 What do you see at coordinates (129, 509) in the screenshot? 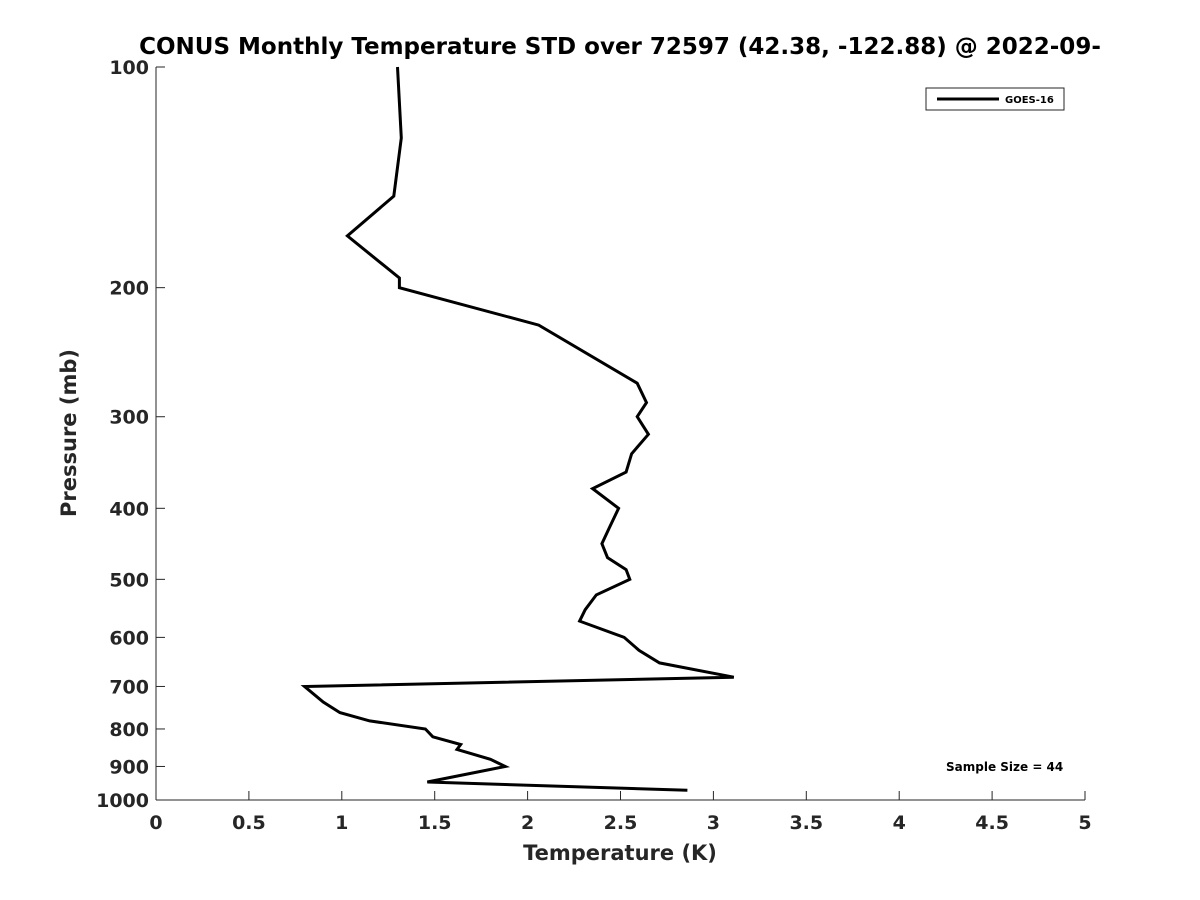
I see `y-tick-label: 400` at bounding box center [129, 509].